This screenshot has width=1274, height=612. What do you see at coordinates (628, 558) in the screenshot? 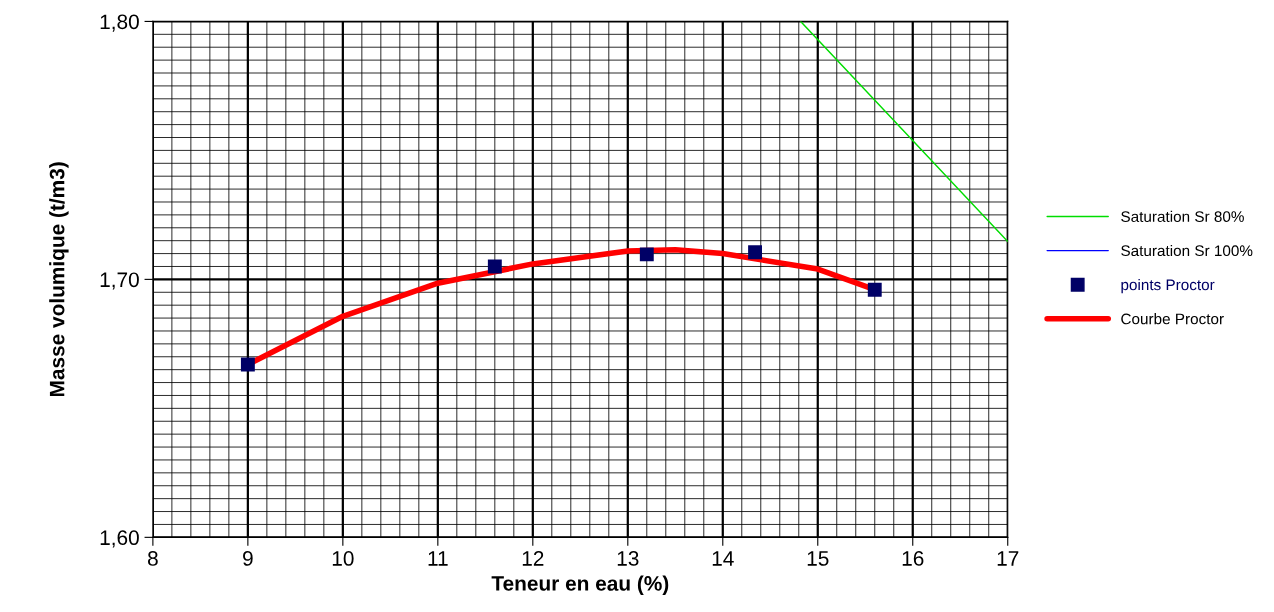
I see `x-tick-label: 13` at bounding box center [628, 558].